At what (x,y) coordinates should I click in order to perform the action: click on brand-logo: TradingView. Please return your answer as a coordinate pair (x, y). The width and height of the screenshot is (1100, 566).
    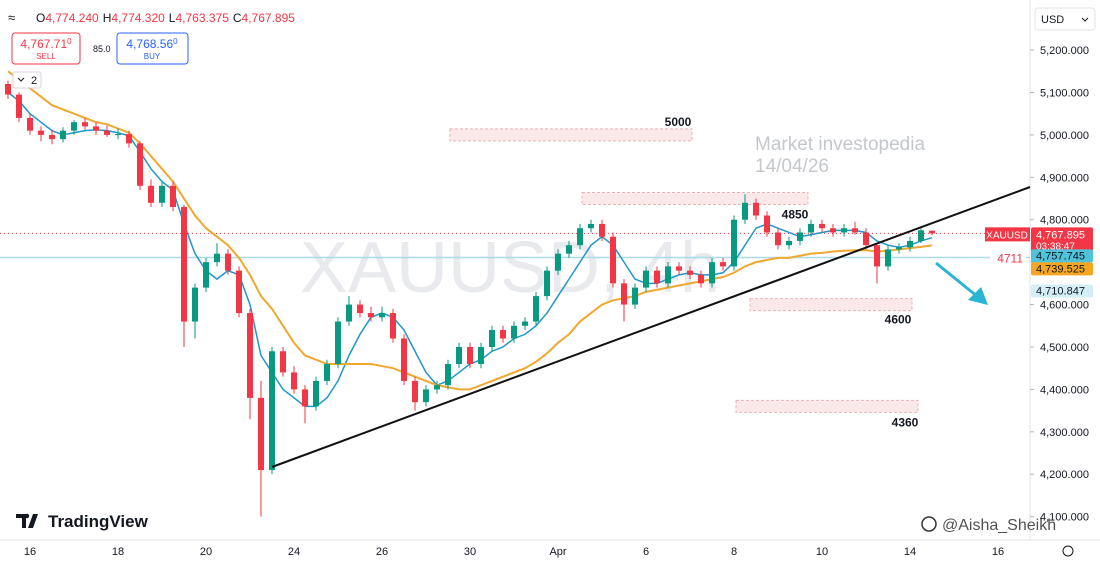
    Looking at the image, I should click on (82, 521).